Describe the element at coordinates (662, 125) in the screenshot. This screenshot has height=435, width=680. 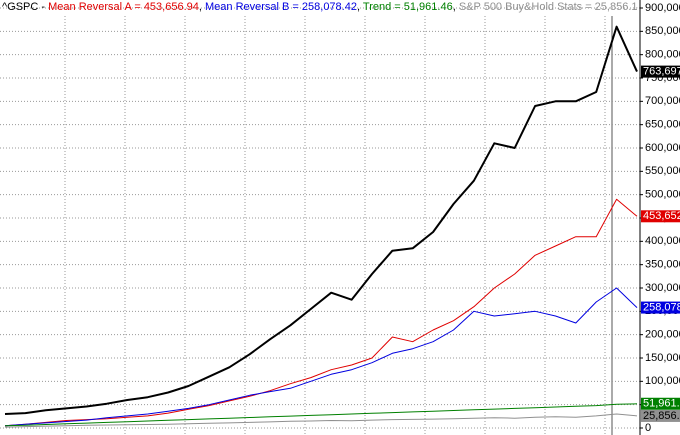
I see `y-tick-label: 650,000` at that location.